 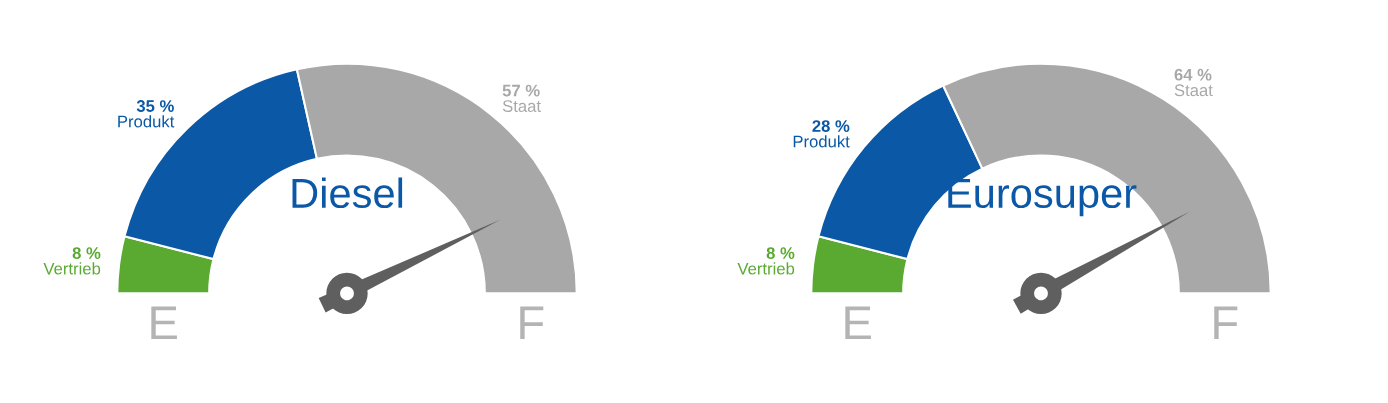 I want to click on text: Diesel, so click(x=347, y=193).